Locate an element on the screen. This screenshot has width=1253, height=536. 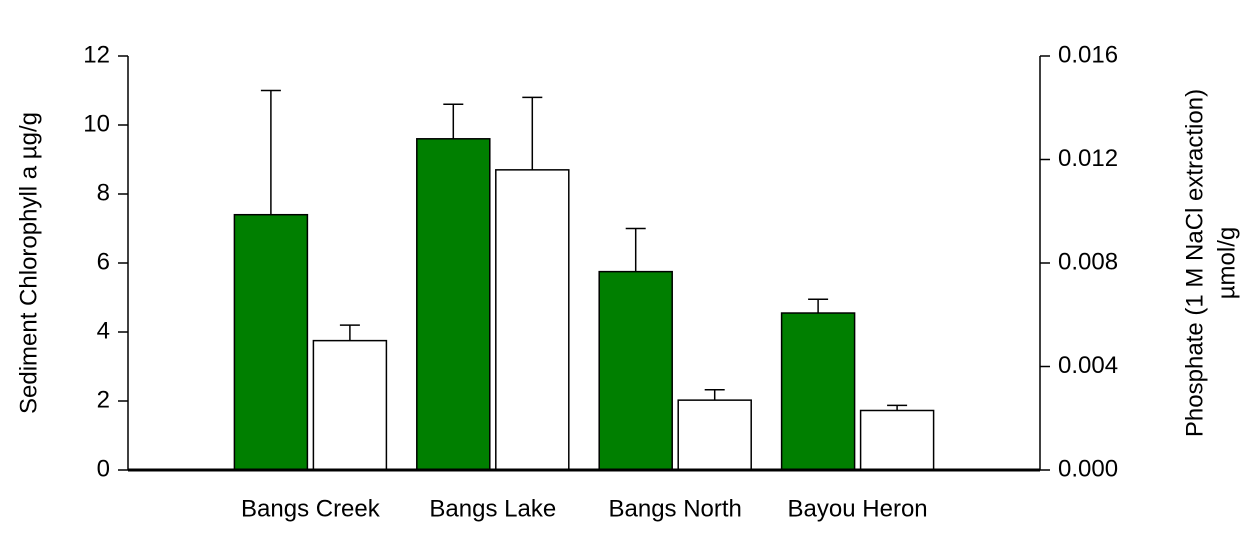
y2-tick-label: 0.004 is located at coordinates (1088, 365).